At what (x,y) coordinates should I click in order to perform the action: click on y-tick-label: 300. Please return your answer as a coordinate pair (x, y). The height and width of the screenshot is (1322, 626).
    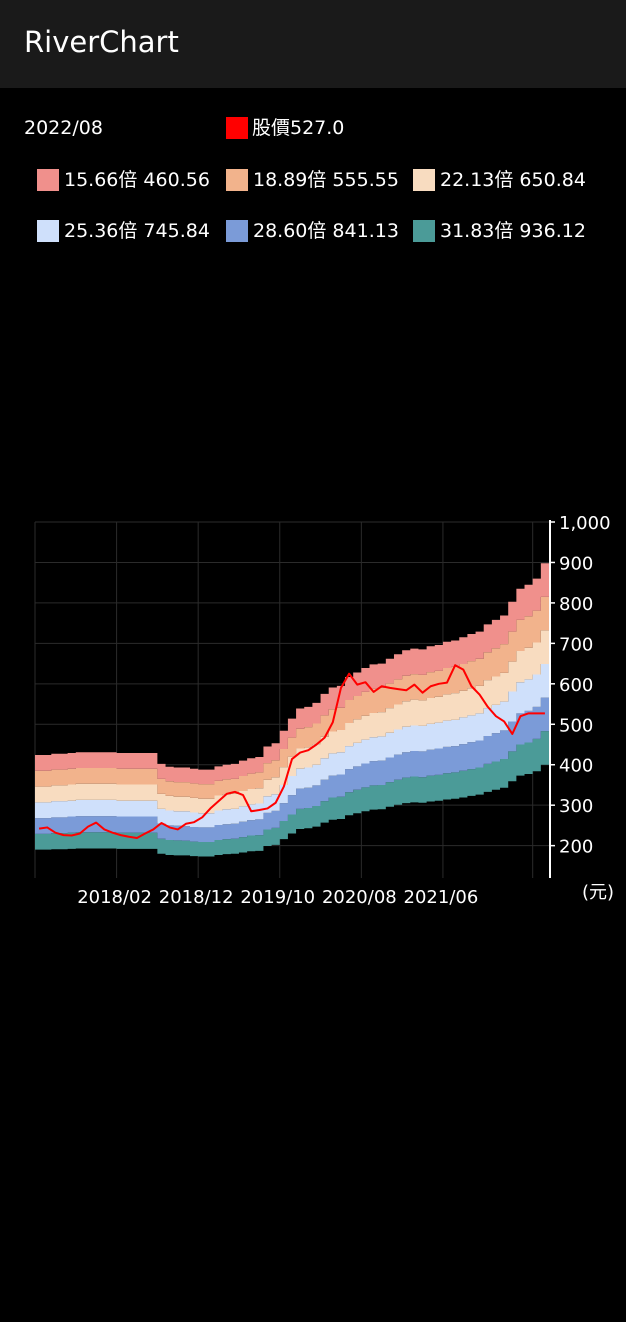
    Looking at the image, I should click on (576, 806).